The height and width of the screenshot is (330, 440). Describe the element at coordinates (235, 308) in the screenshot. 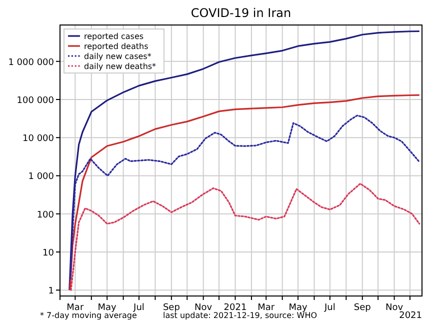

I see `x-tick-label: 2021` at that location.